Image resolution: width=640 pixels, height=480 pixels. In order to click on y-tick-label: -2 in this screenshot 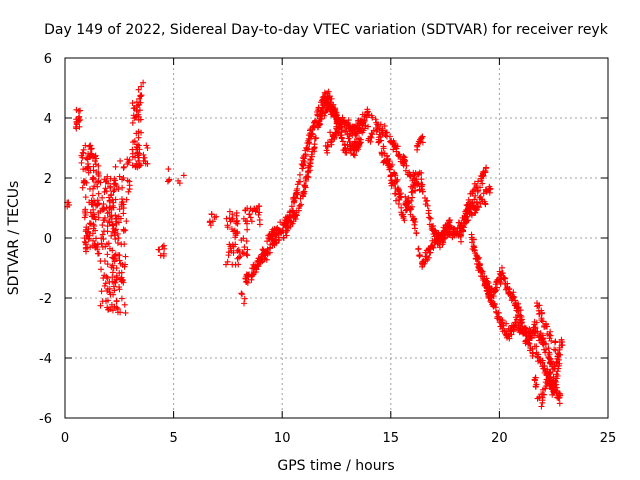, I will do `click(45, 299)`.